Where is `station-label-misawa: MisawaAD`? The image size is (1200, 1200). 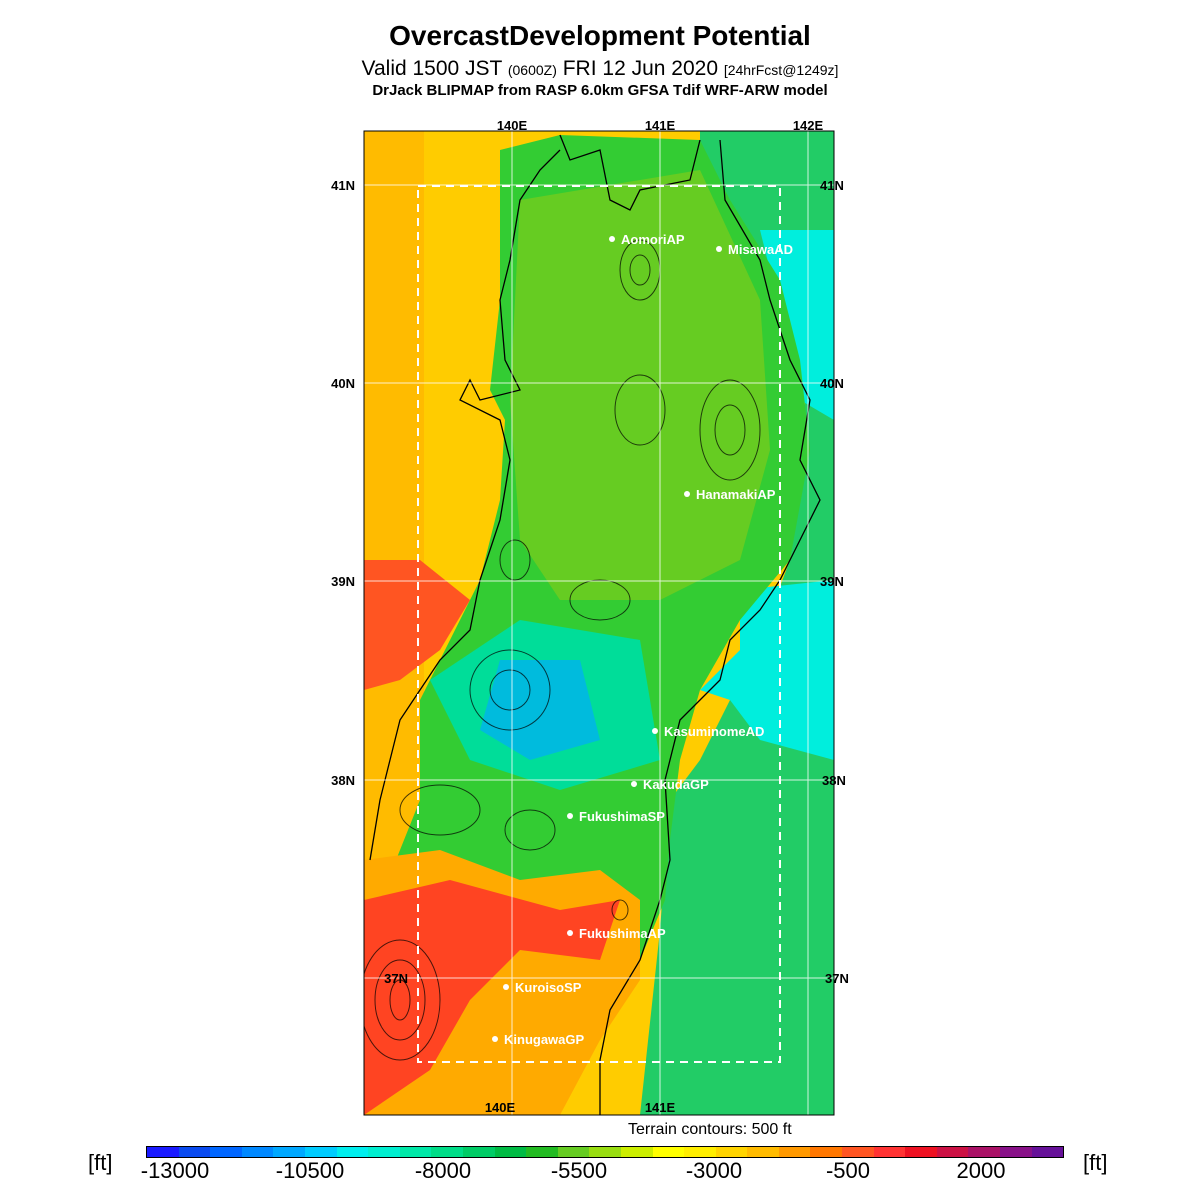 station-label-misawa: MisawaAD is located at coordinates (760, 249).